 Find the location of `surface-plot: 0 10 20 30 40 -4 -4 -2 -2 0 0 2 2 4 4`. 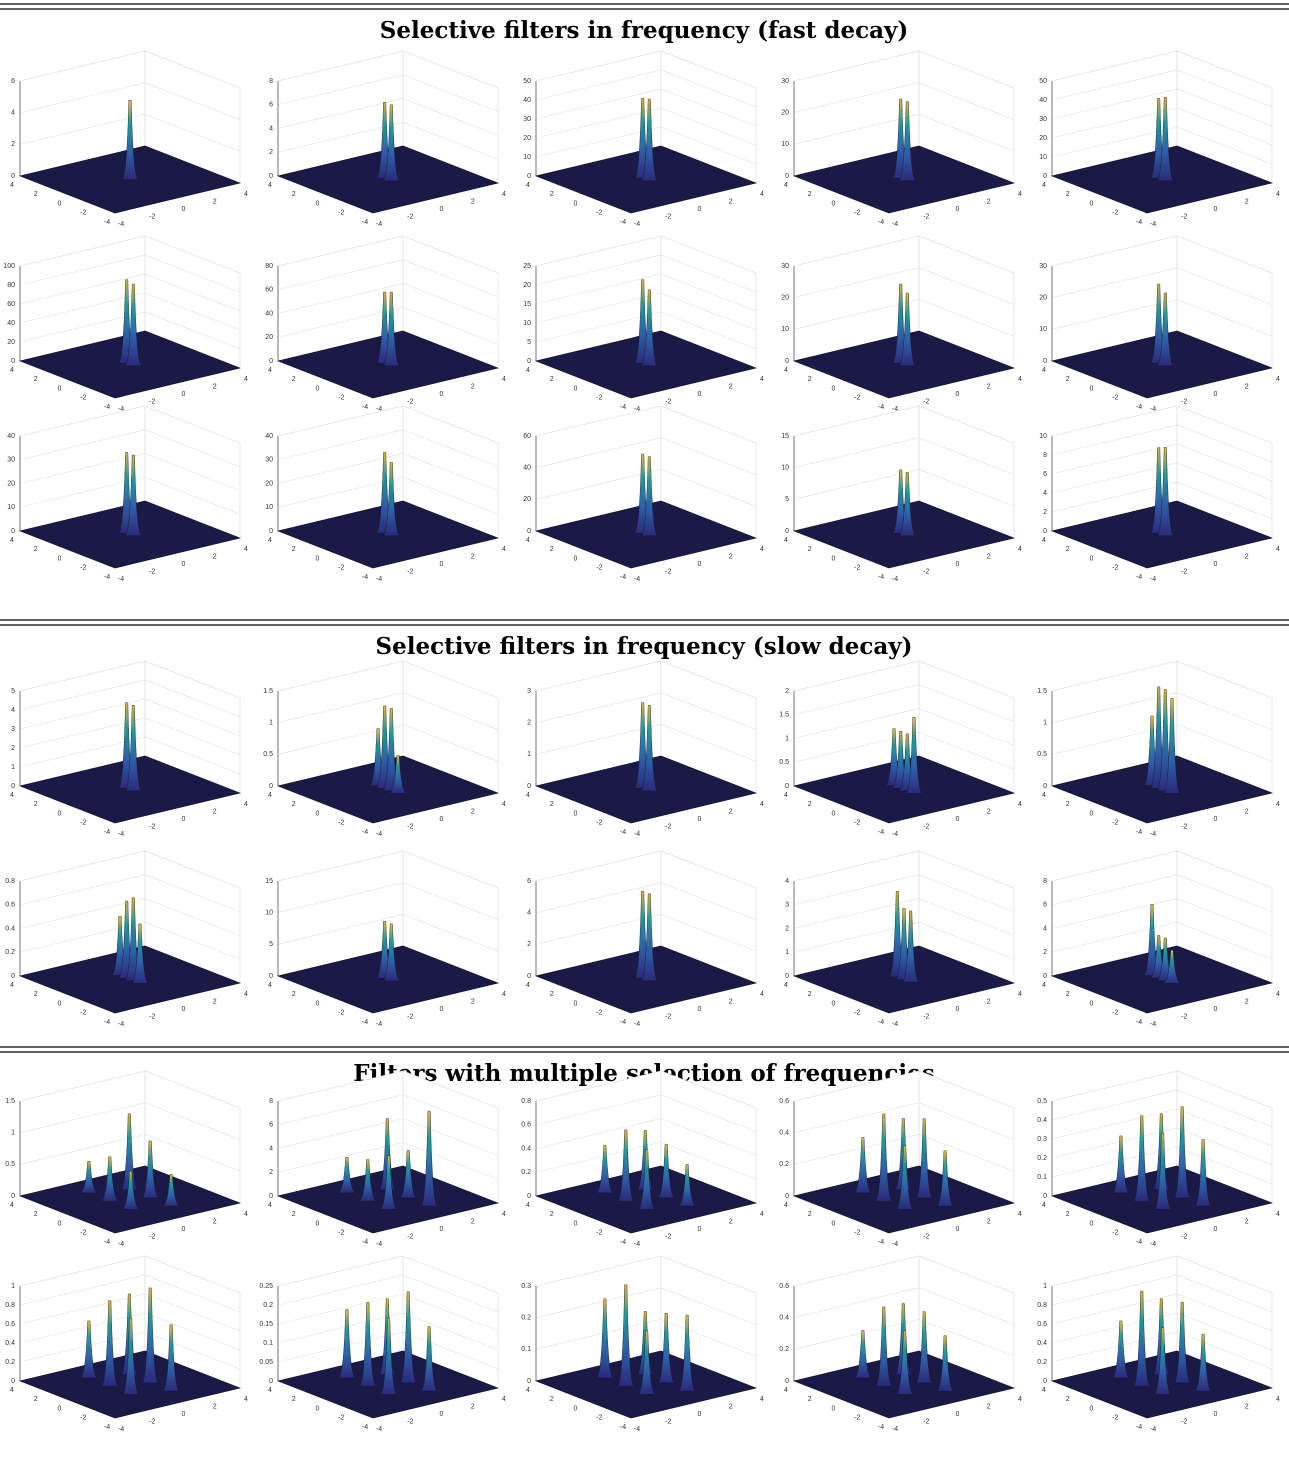

surface-plot: 0 10 20 30 40 -4 -4 -2 -2 0 0 2 2 4 4 is located at coordinates (127, 494).